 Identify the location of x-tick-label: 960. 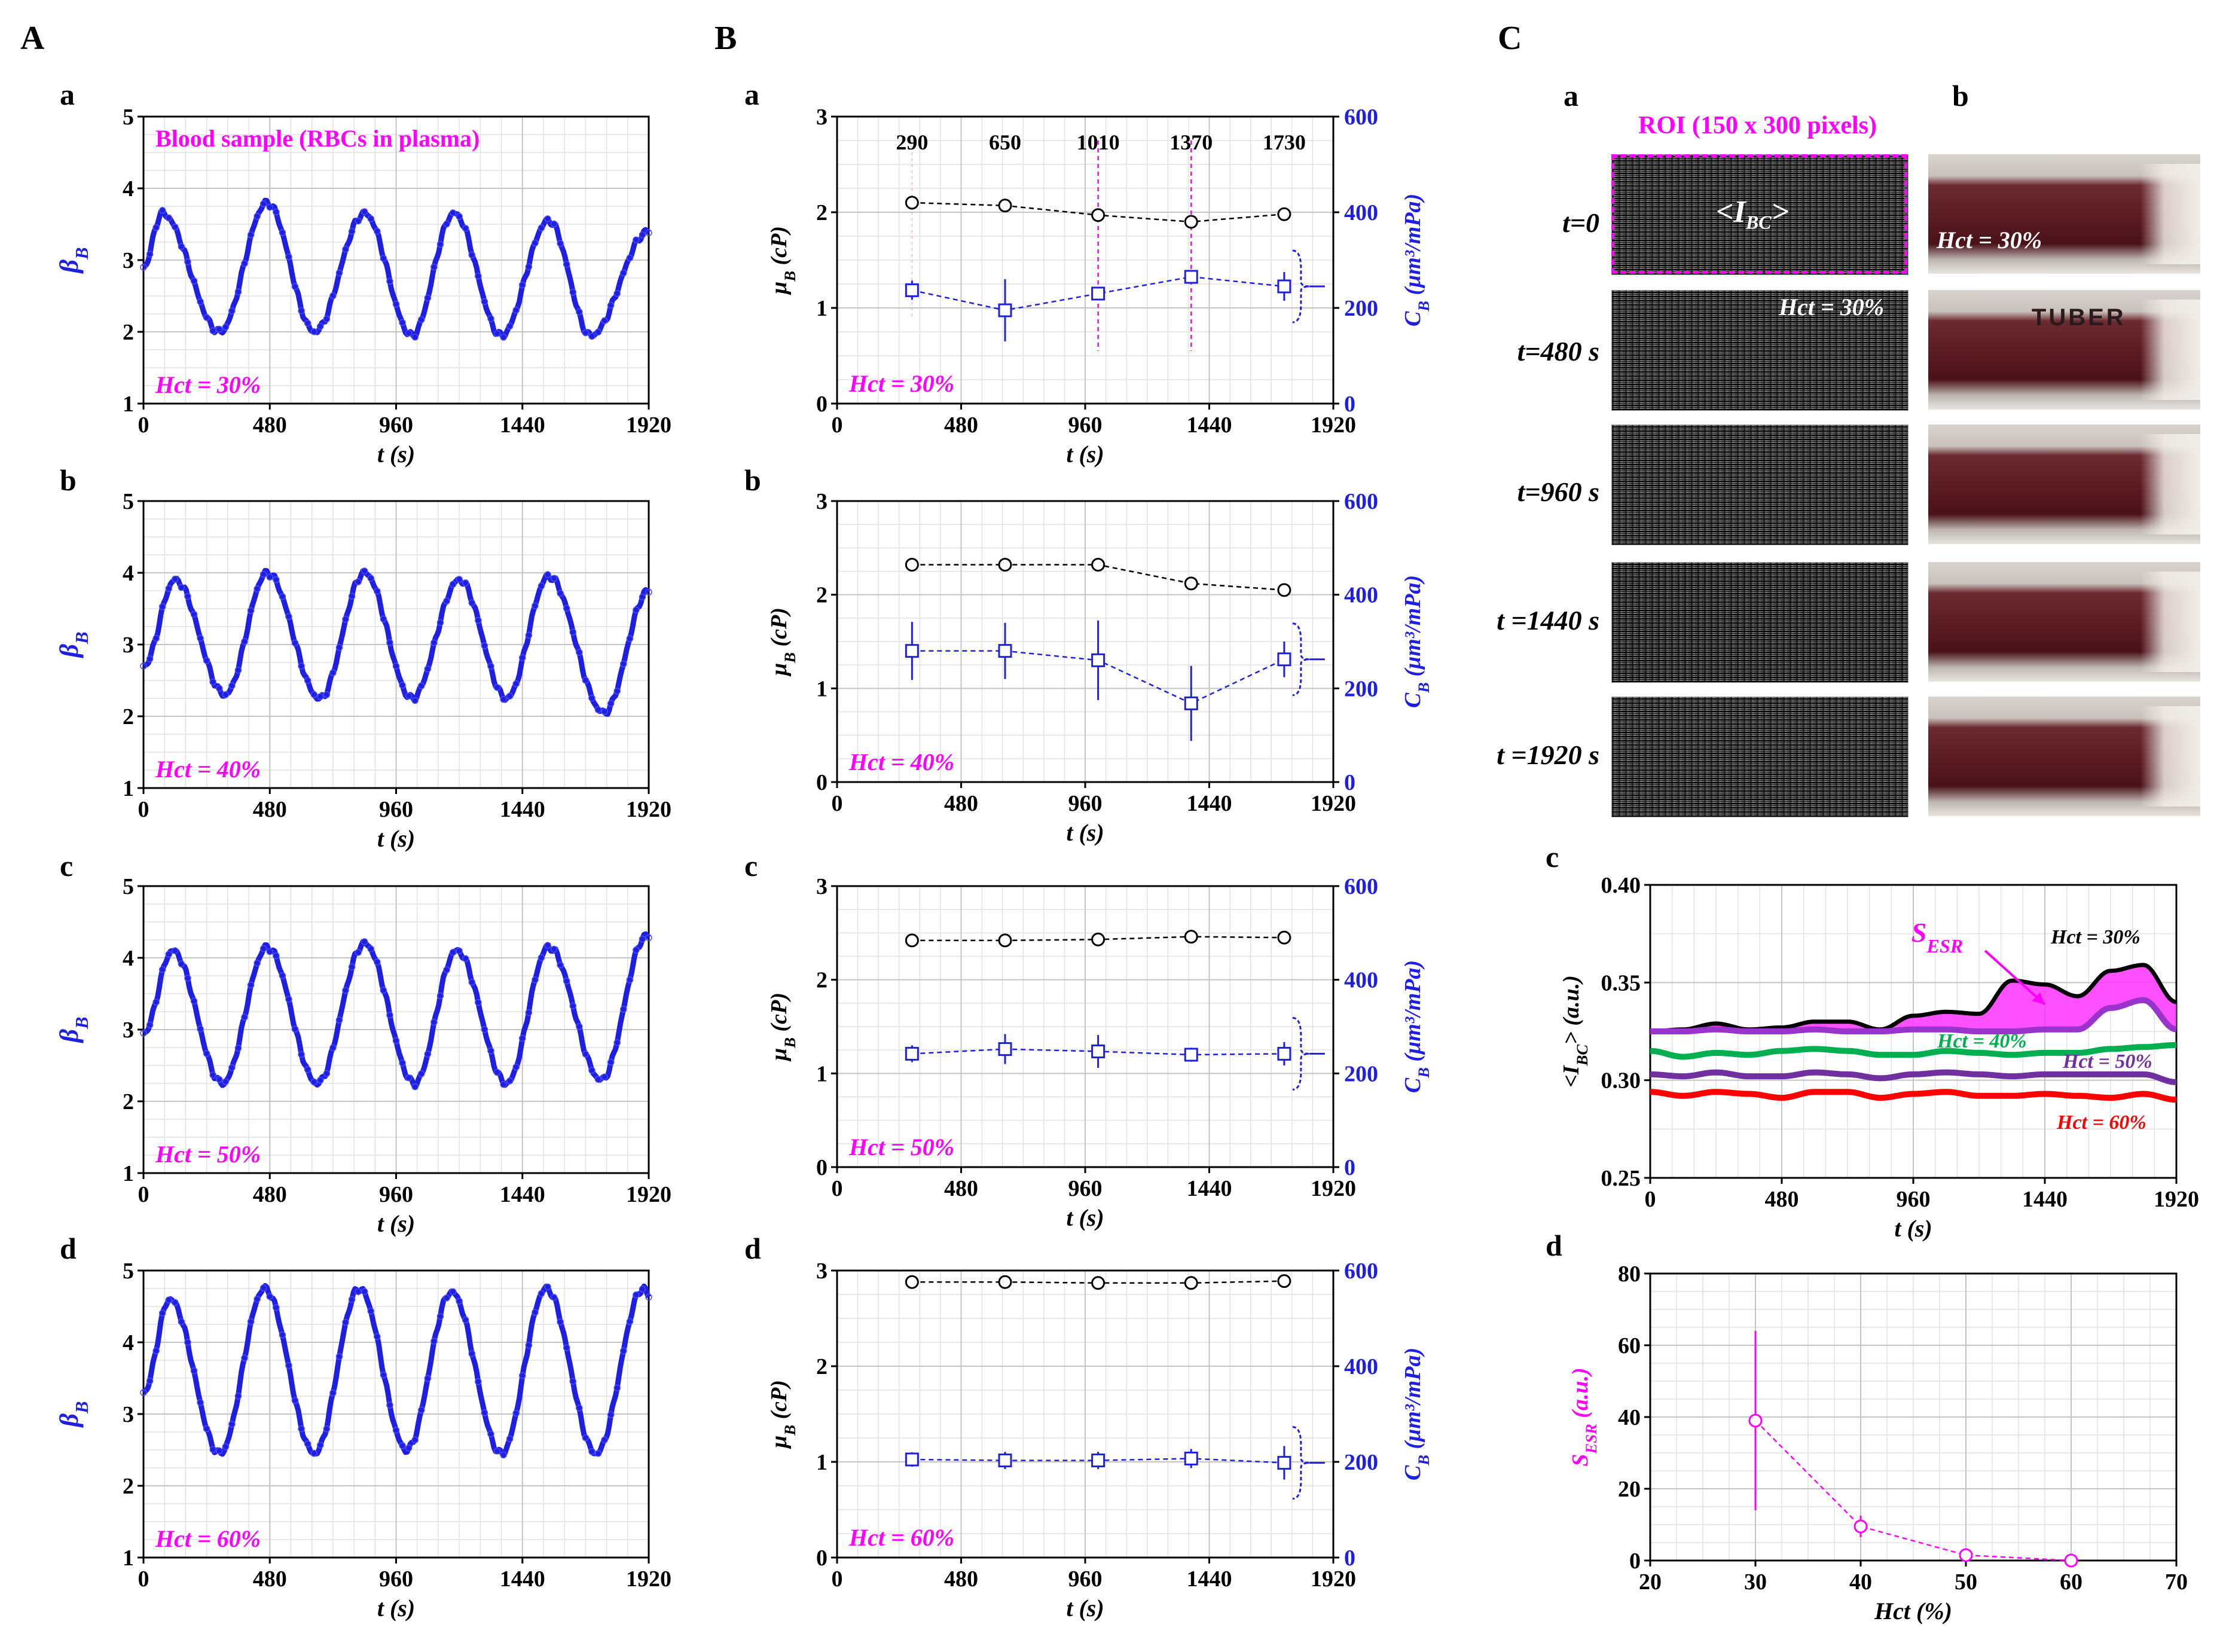
(1085, 1580).